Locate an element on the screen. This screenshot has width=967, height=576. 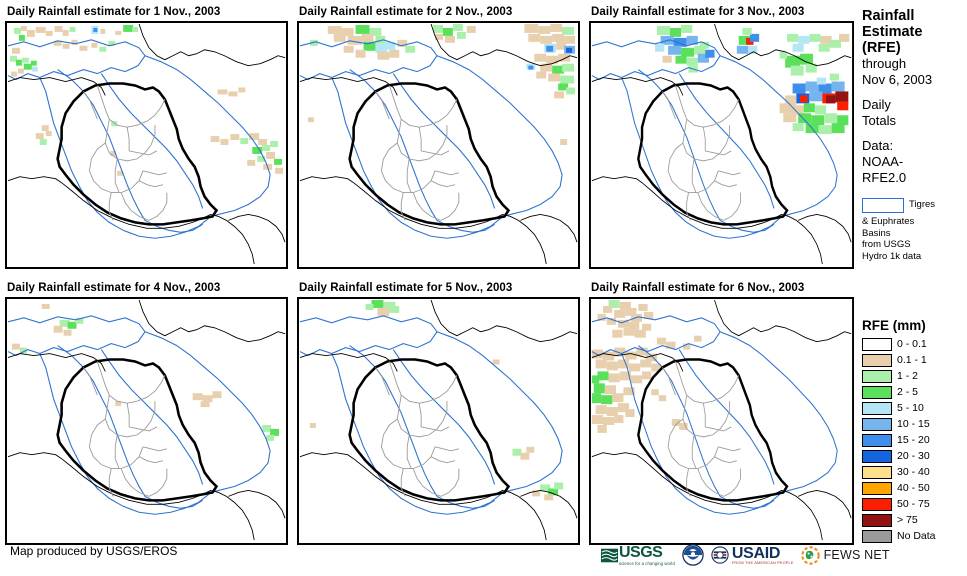
info-data-line3: RFE2.0 is located at coordinates (884, 177).